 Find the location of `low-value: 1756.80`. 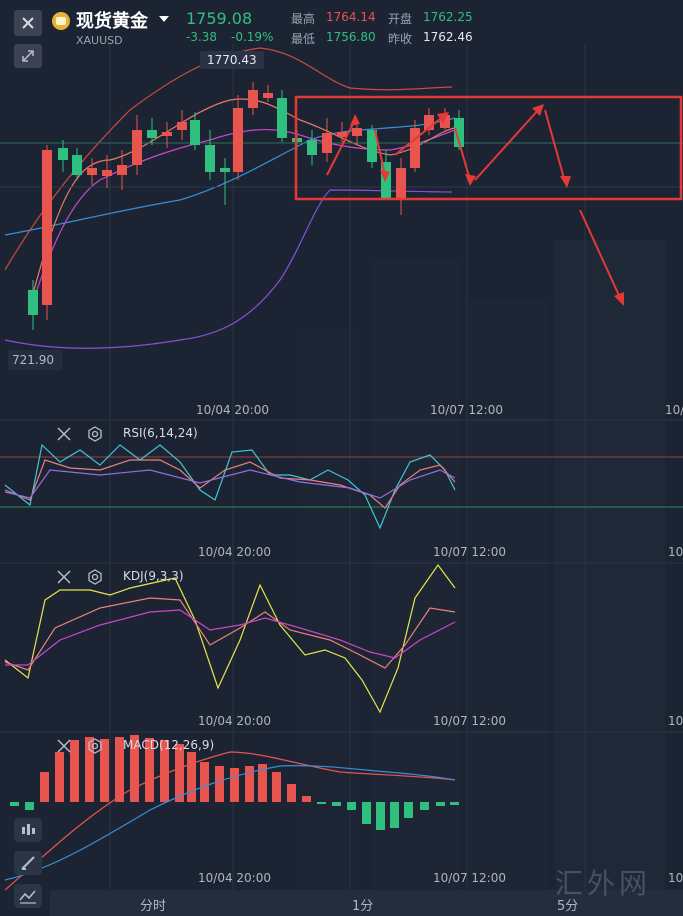

low-value: 1756.80 is located at coordinates (351, 37).